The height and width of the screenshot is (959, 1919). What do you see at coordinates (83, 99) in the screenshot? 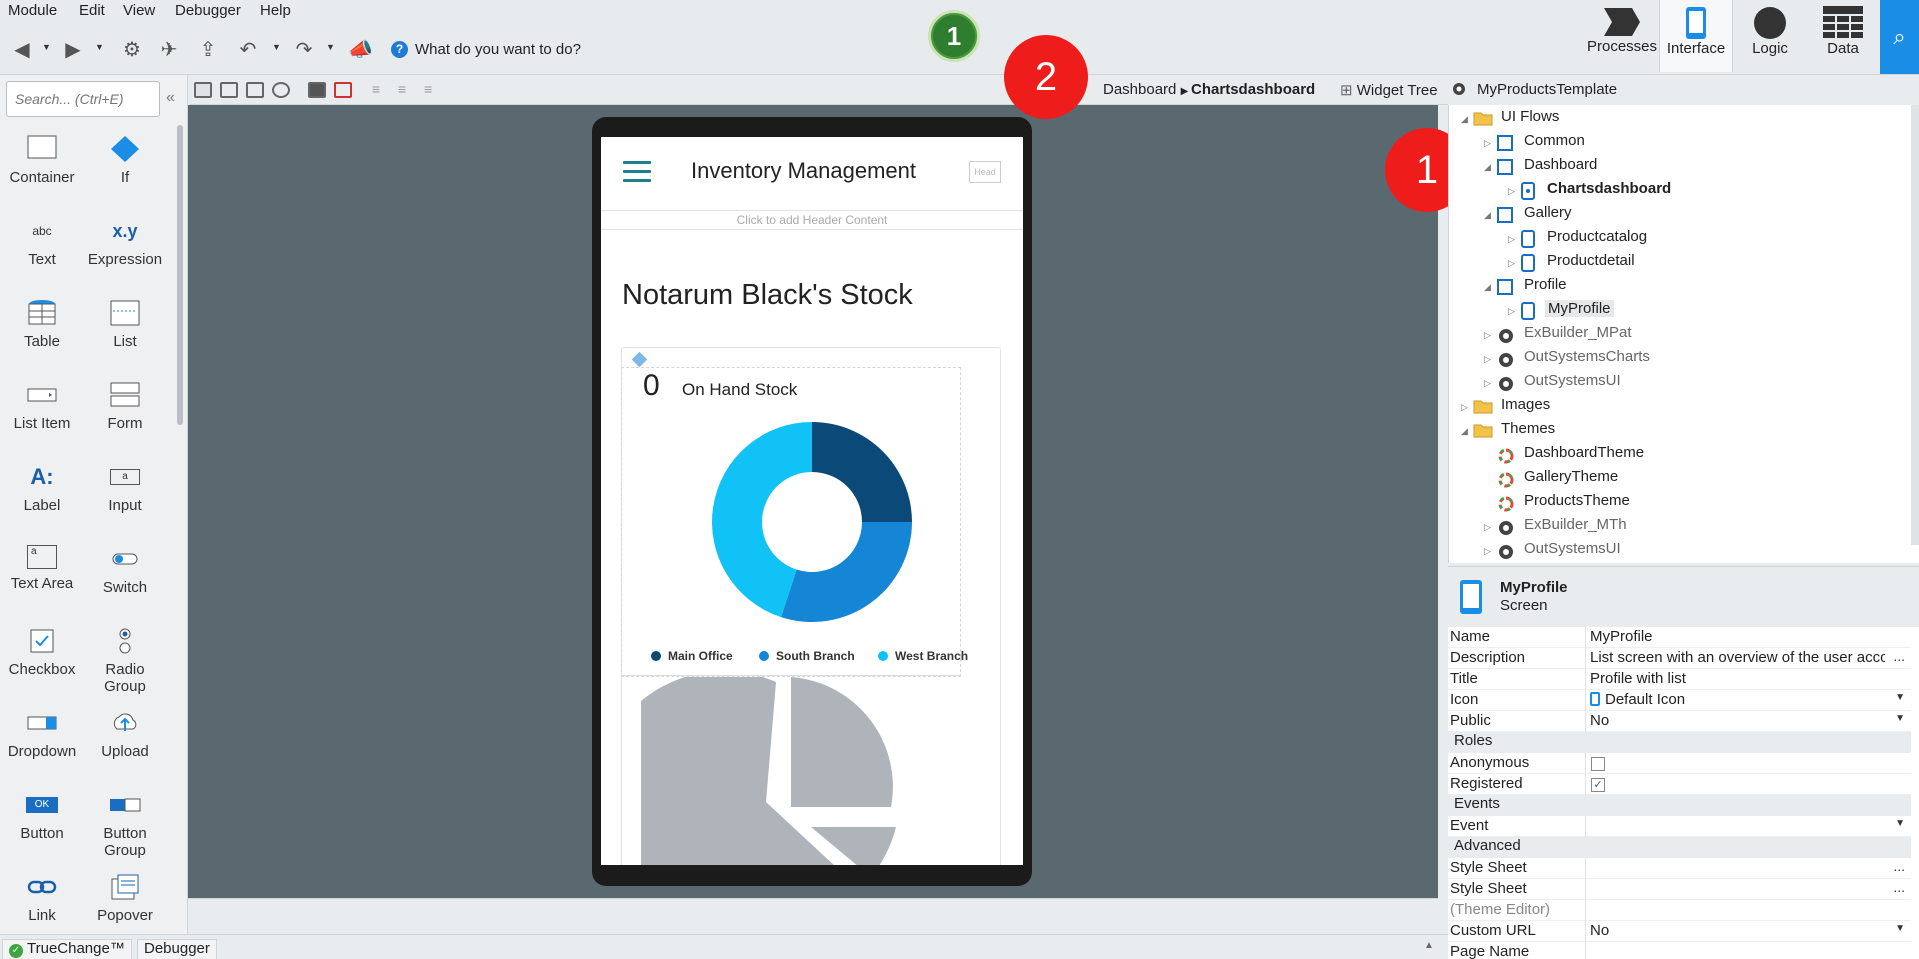
I see `palette-search-input` at bounding box center [83, 99].